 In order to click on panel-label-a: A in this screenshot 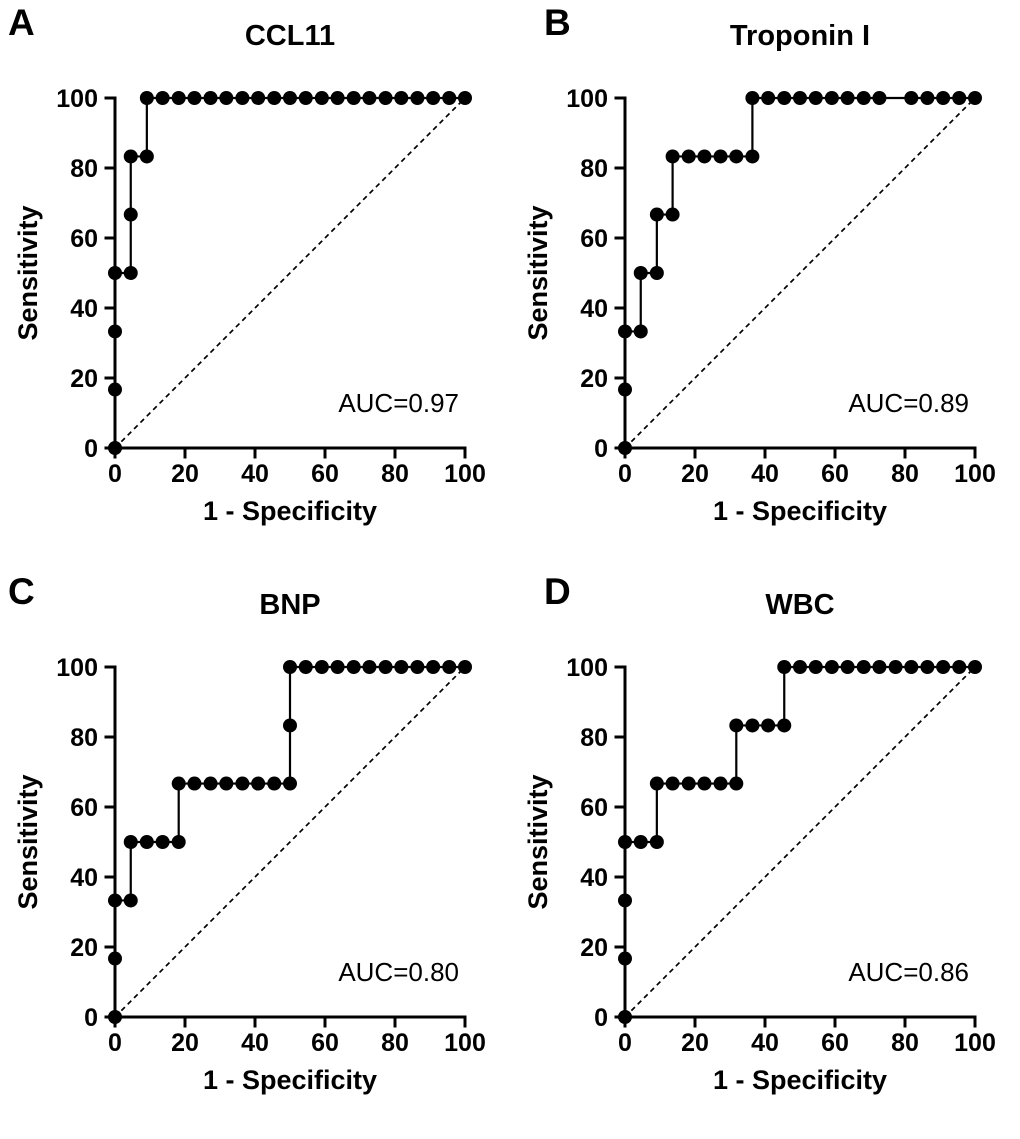, I will do `click(21, 22)`.